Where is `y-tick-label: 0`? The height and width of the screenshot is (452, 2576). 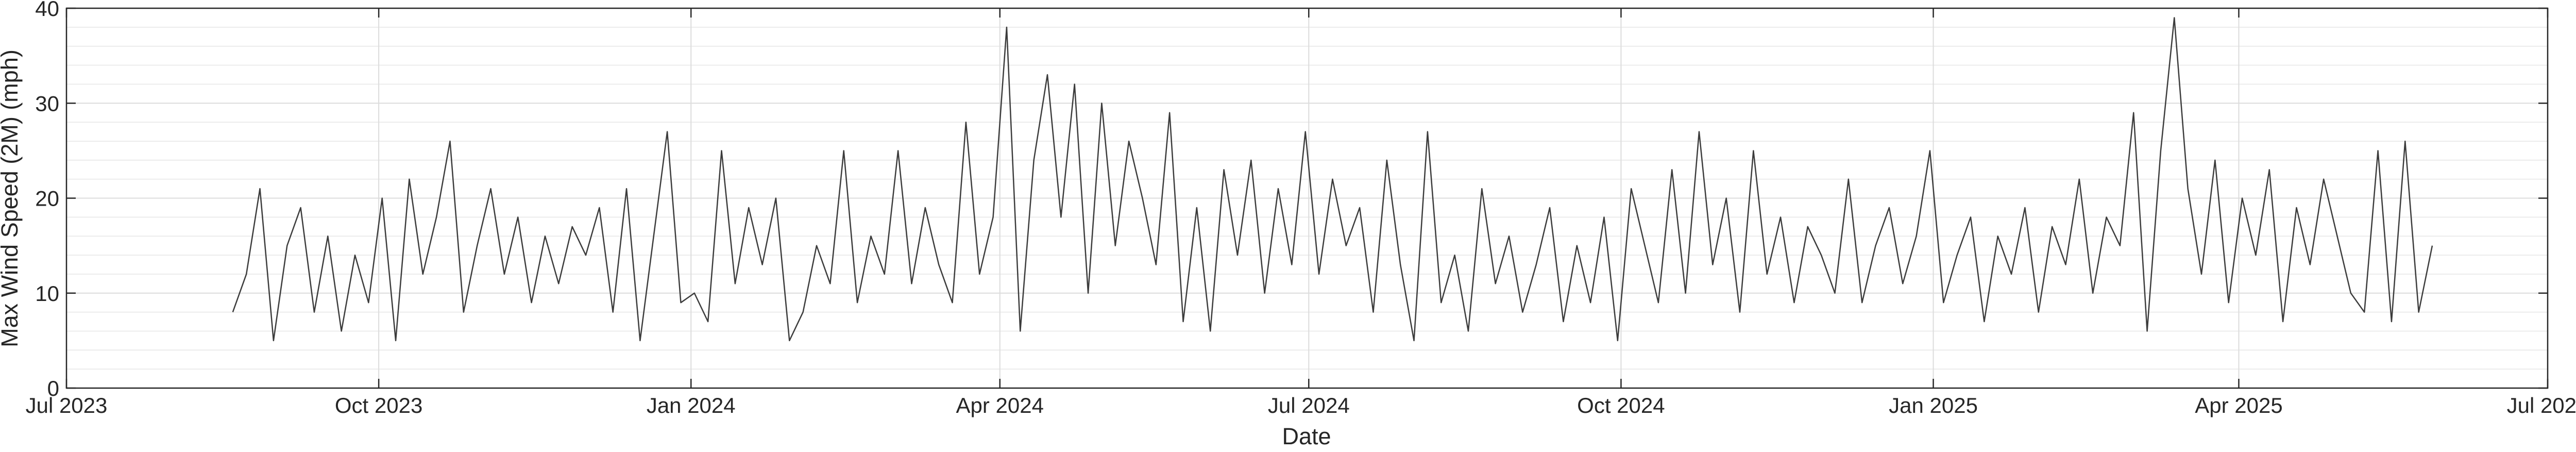
y-tick-label: 0 is located at coordinates (53, 388).